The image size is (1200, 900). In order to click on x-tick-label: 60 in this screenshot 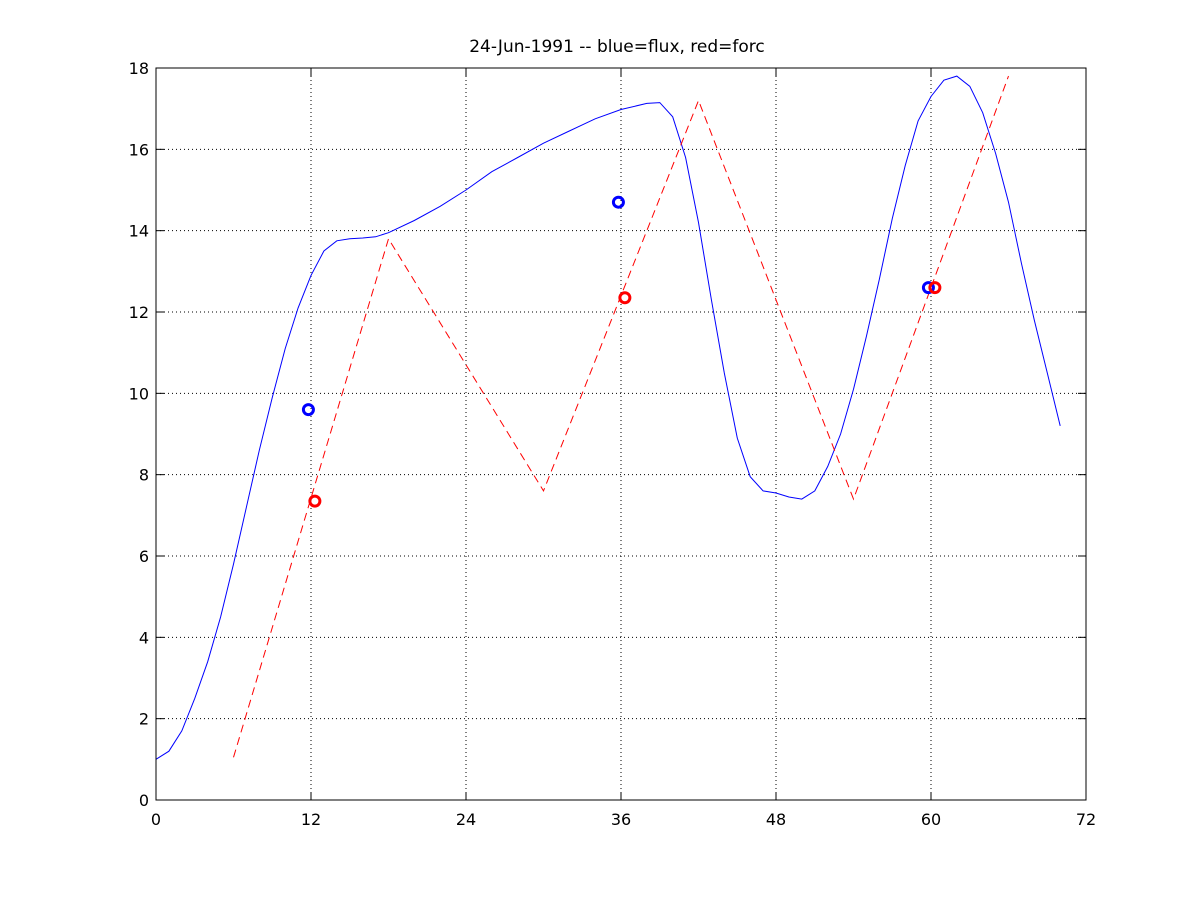, I will do `click(931, 819)`.